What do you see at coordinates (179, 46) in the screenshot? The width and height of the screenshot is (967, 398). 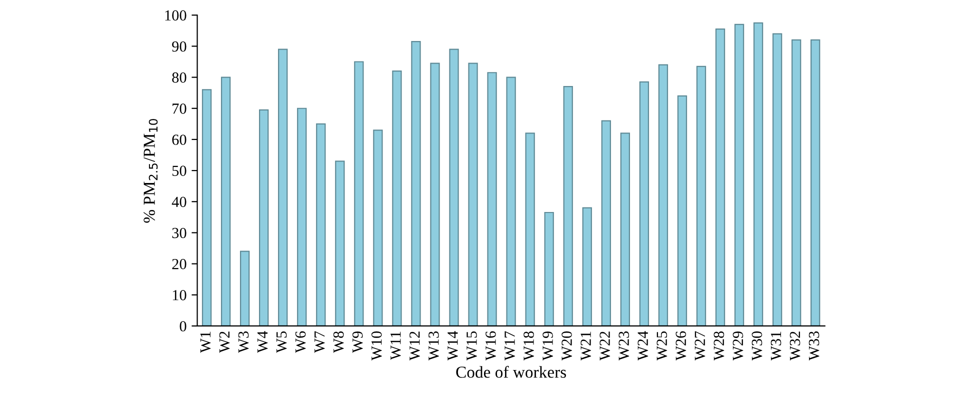 I see `y-tick-label: 90` at bounding box center [179, 46].